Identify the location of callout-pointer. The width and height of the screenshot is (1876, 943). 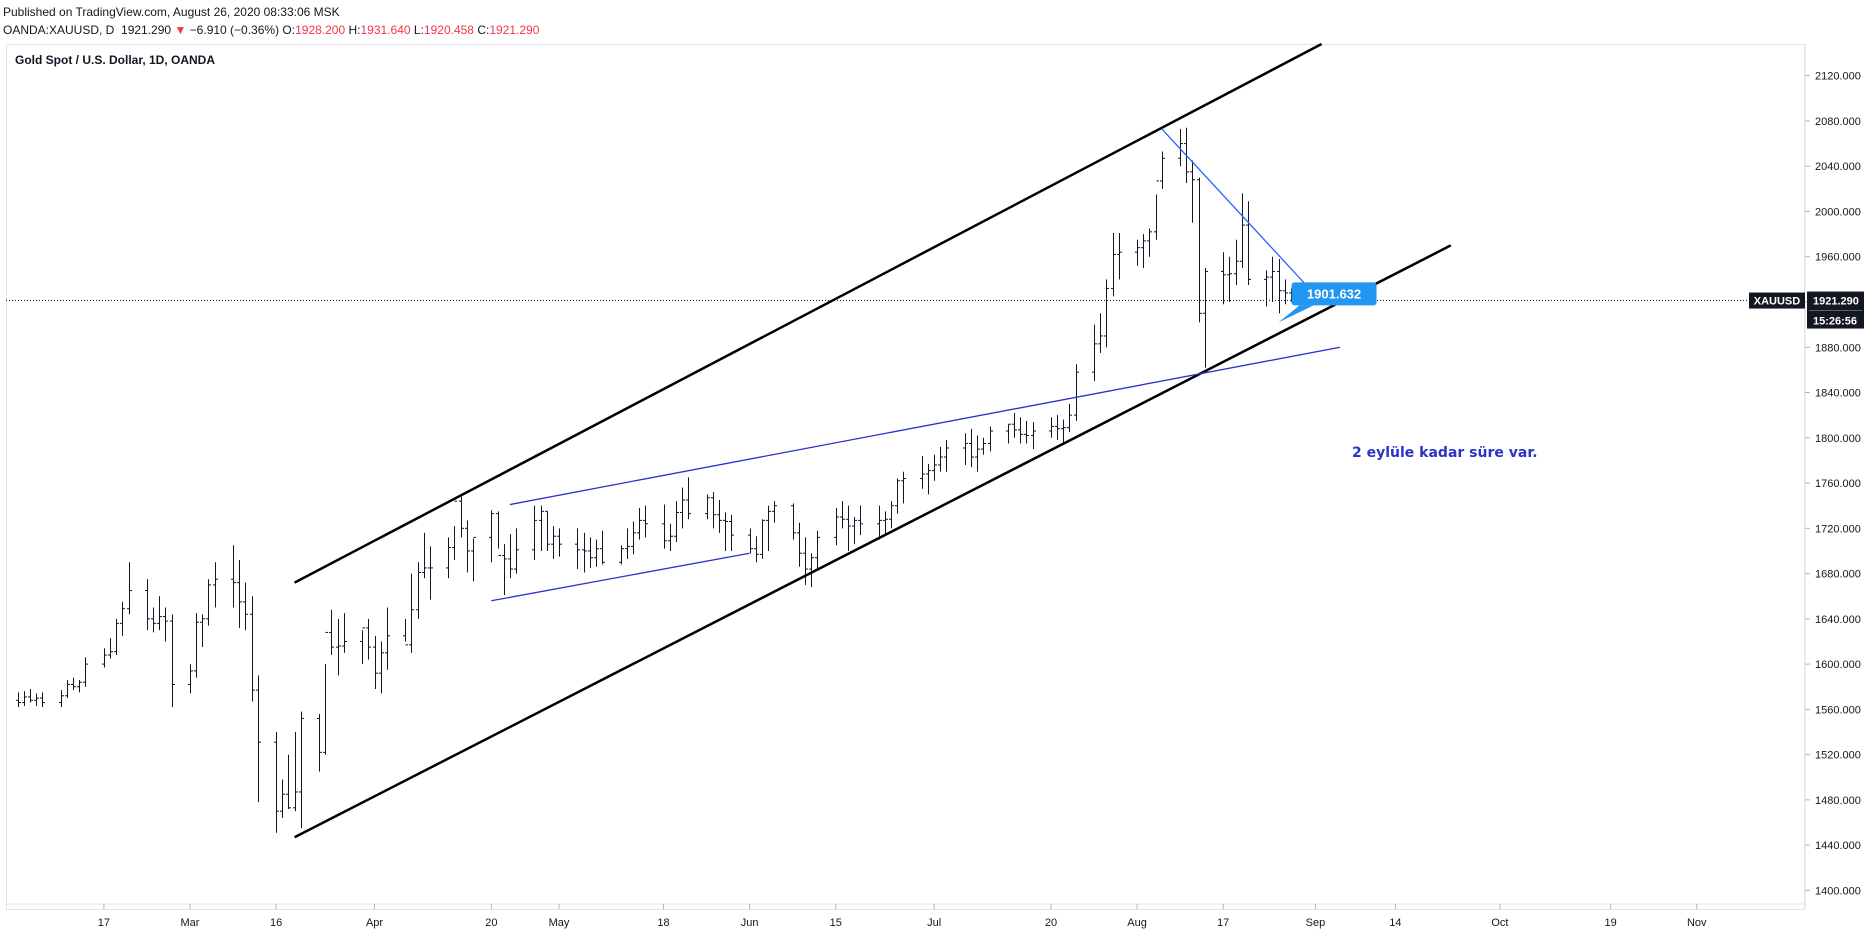
(1296, 314).